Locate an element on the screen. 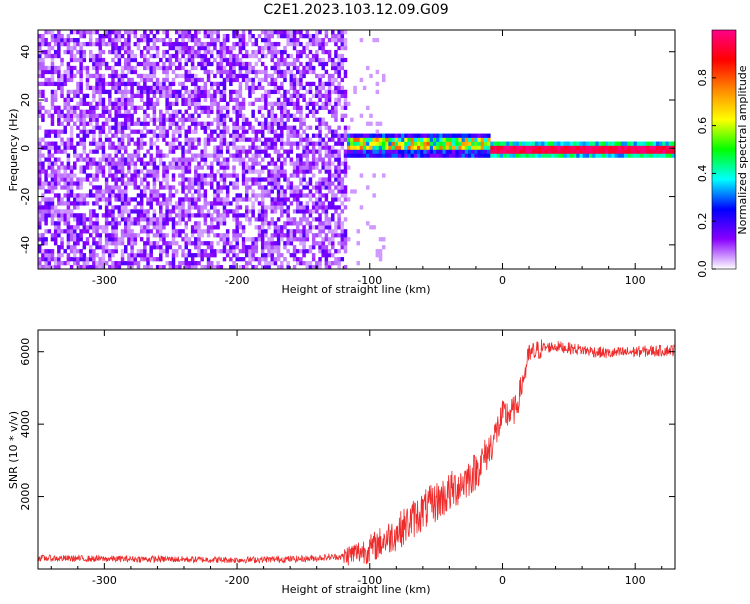  colorbar-tick-label: 0.4 is located at coordinates (702, 174).